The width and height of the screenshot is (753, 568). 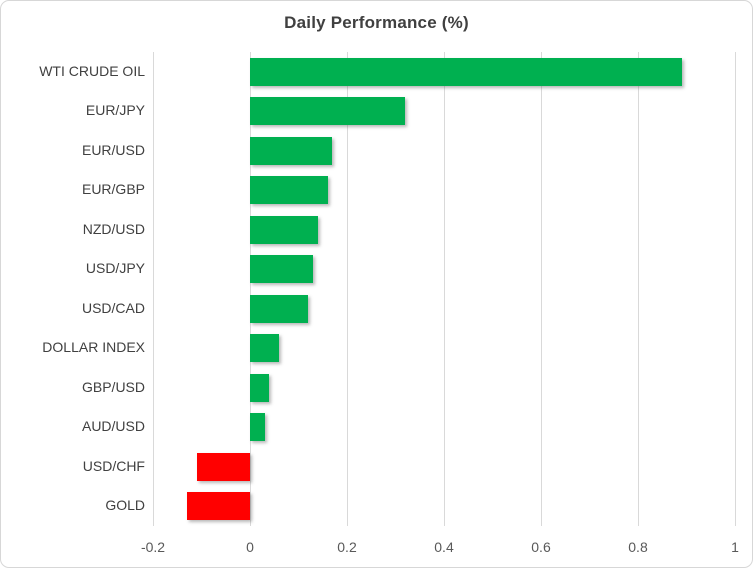 What do you see at coordinates (638, 547) in the screenshot?
I see `x-tick-label: 0.8` at bounding box center [638, 547].